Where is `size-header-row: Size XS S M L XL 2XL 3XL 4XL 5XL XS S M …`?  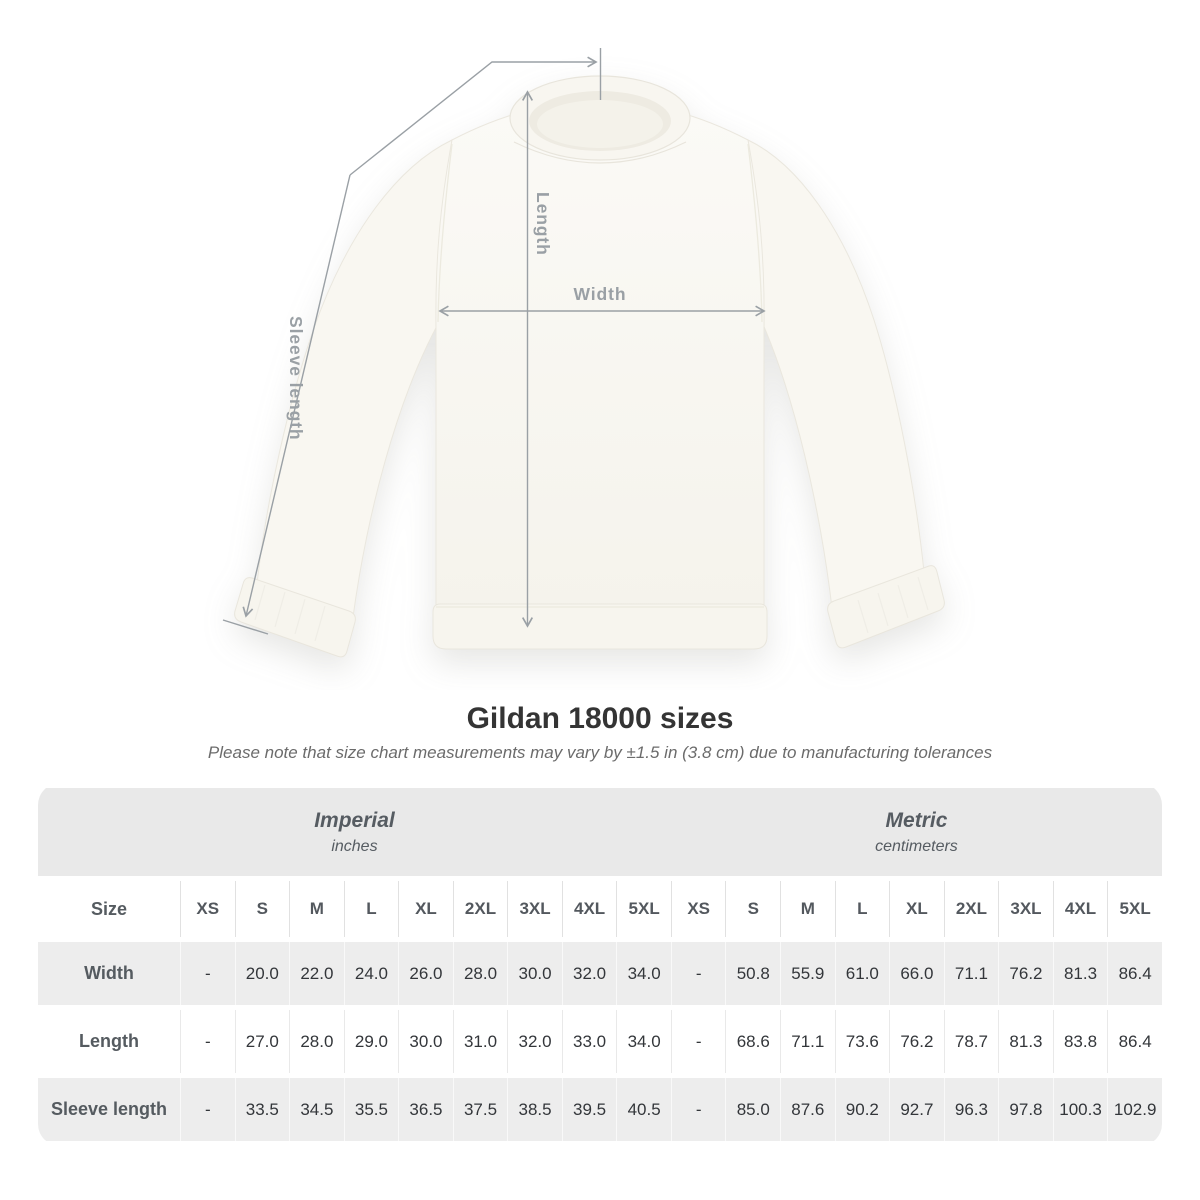 size-header-row: Size XS S M L XL 2XL 3XL 4XL 5XL XS S M … is located at coordinates (600, 909).